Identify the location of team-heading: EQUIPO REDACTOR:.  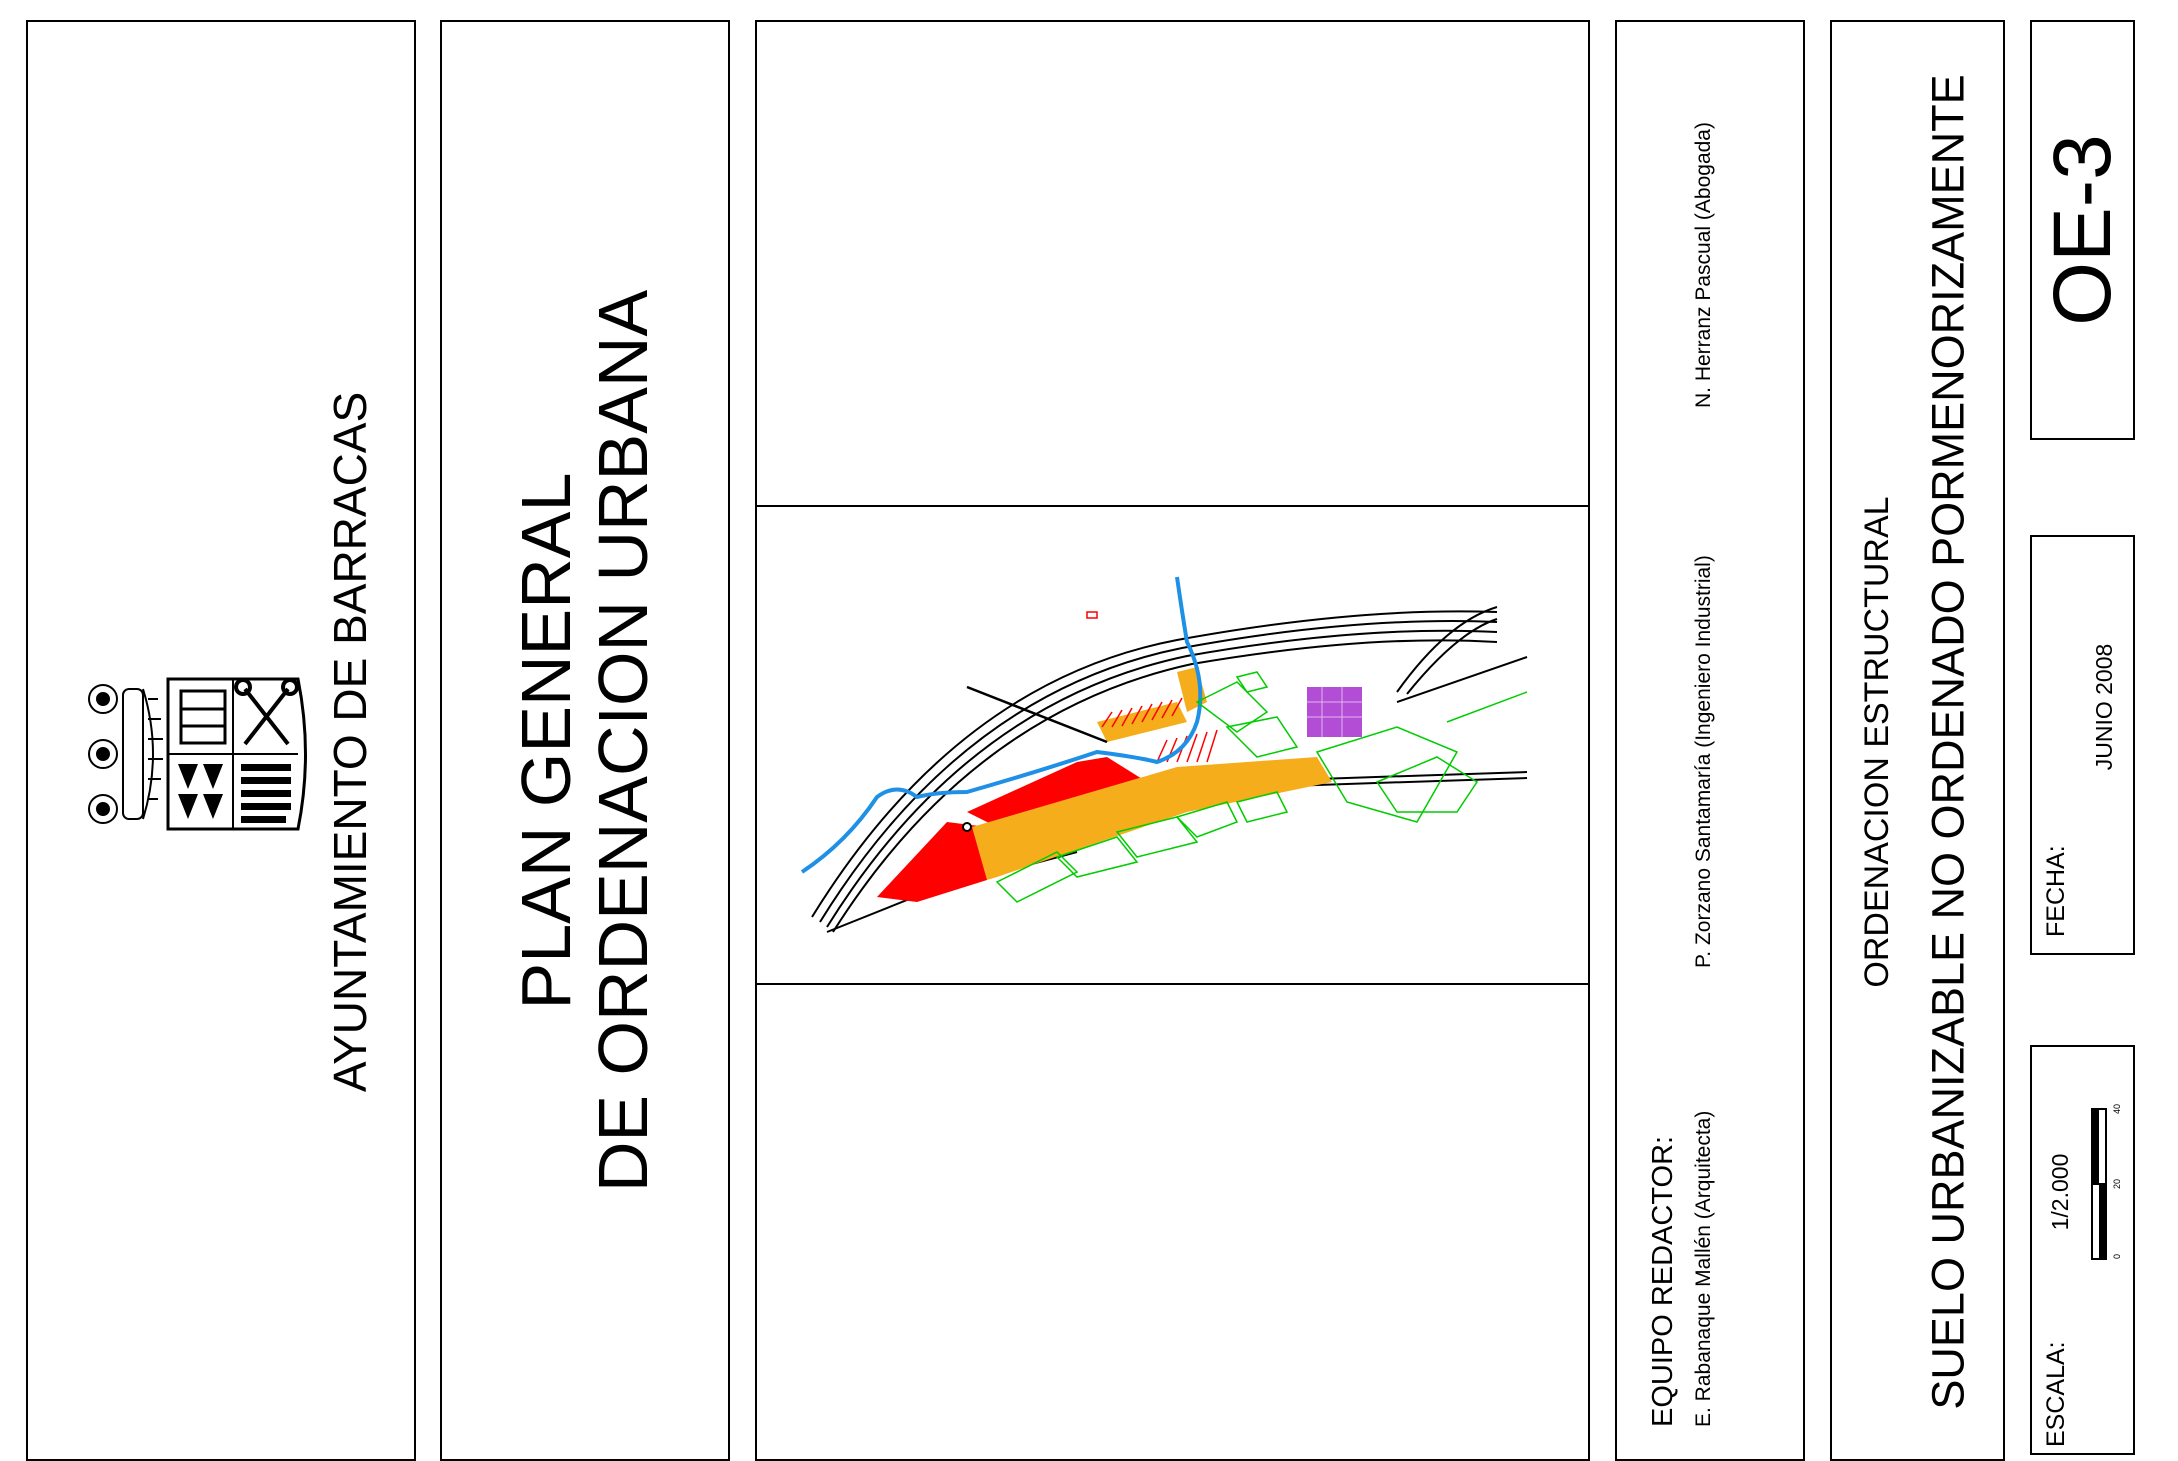
(1663, 1281).